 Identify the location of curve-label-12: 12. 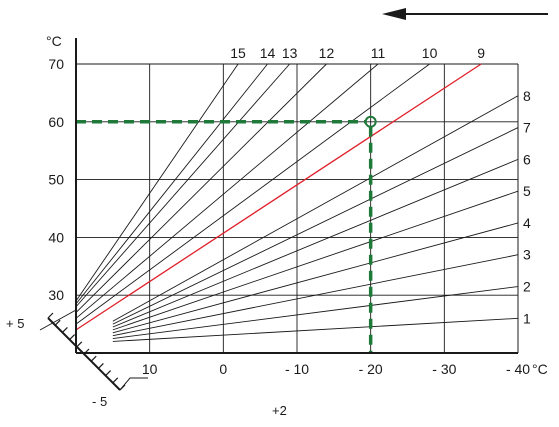
(327, 53).